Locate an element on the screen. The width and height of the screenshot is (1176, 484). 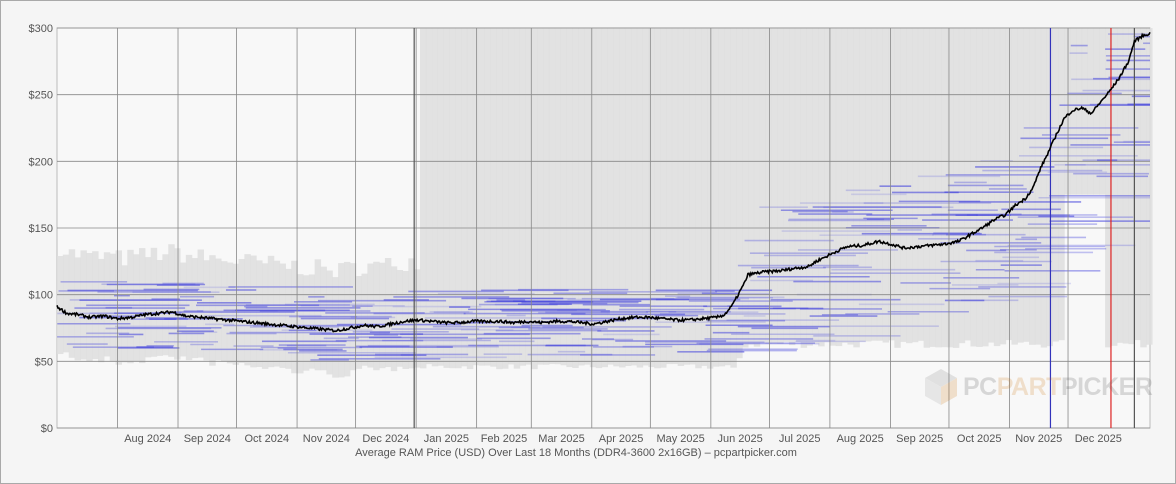
x-tick-label: May 2025 is located at coordinates (680, 439).